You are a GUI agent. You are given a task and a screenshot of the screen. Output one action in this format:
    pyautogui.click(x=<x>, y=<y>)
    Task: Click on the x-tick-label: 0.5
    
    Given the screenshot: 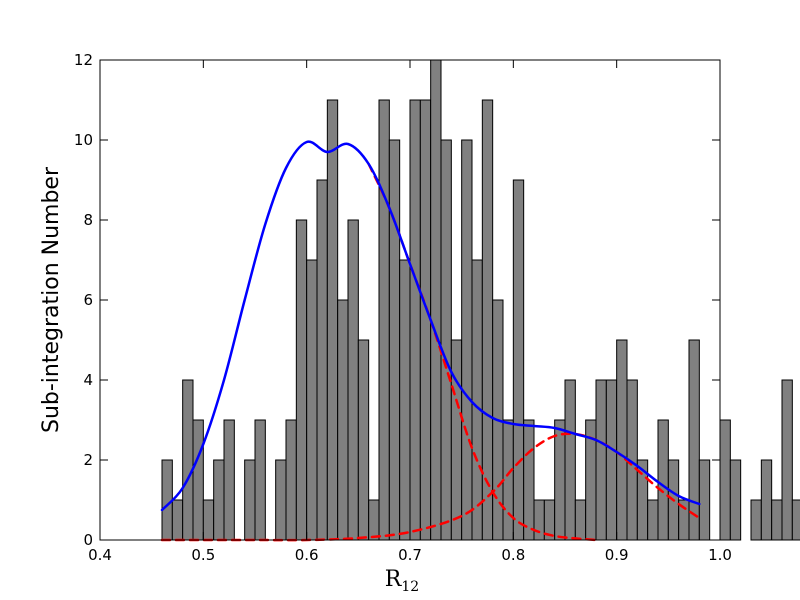 What is the action you would take?
    pyautogui.click(x=203, y=555)
    